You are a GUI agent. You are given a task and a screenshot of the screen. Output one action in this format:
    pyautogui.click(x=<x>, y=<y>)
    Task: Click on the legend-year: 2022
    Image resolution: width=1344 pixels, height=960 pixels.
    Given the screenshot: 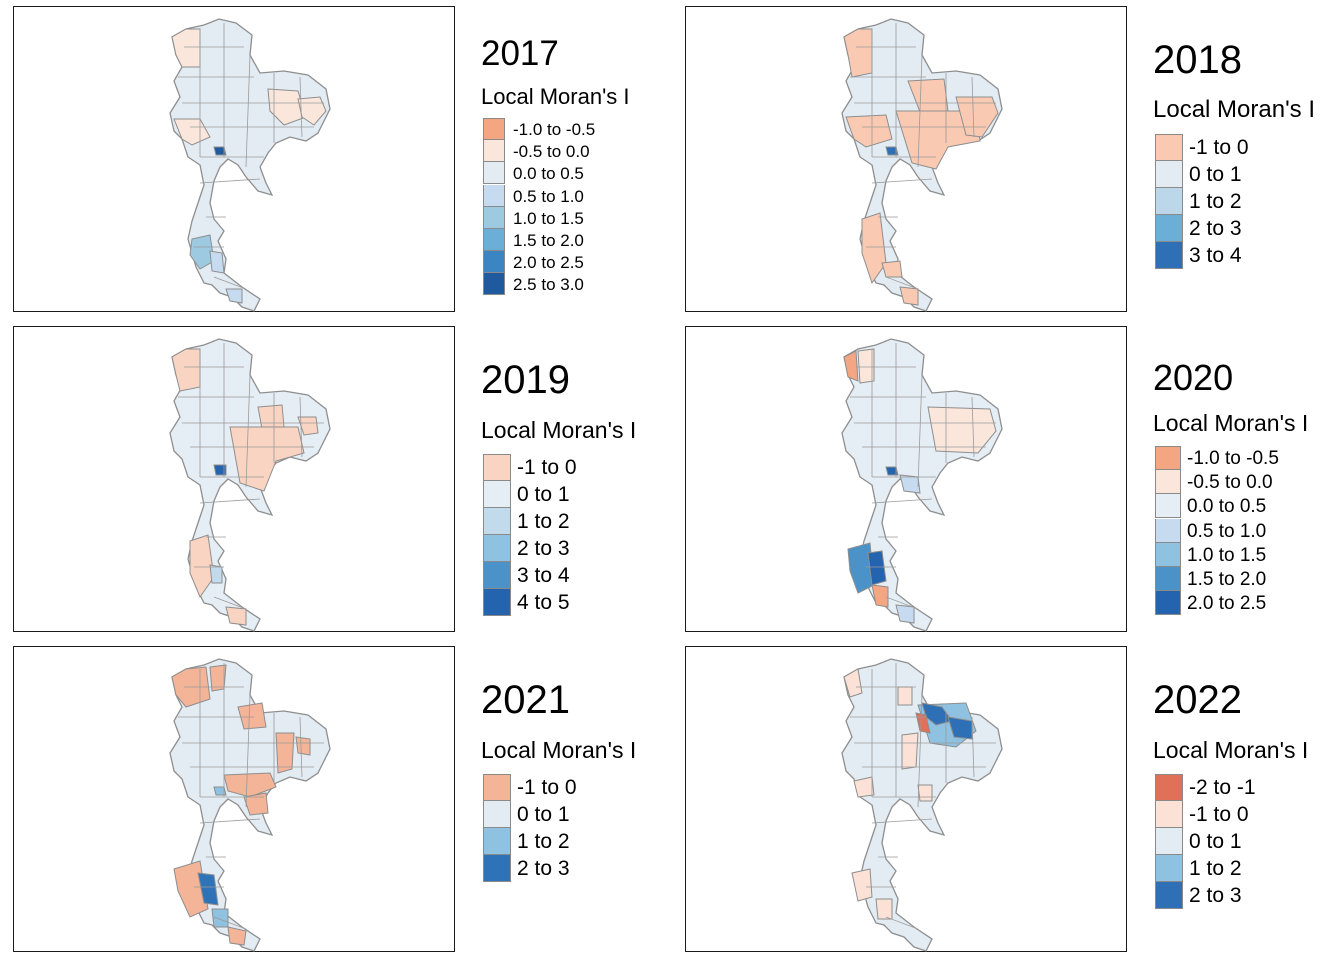 What is the action you would take?
    pyautogui.click(x=1197, y=700)
    